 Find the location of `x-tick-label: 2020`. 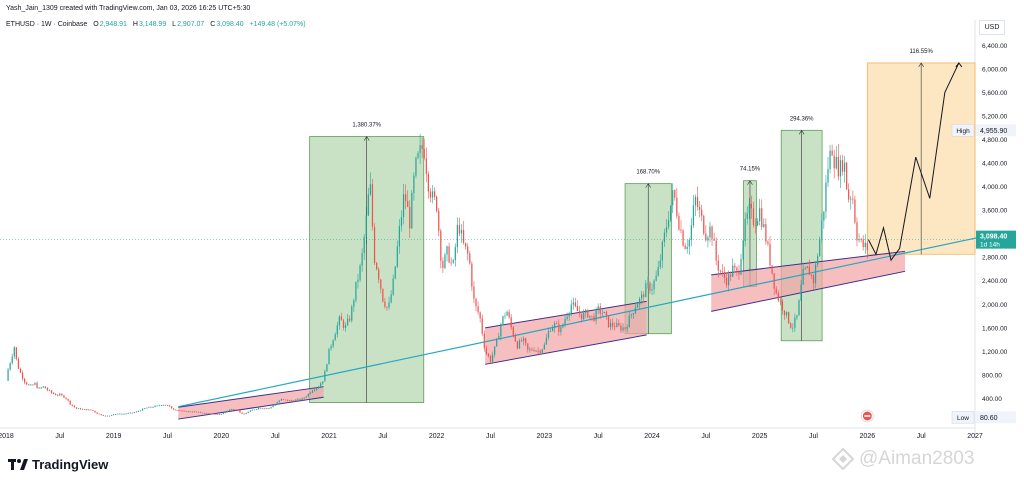

x-tick-label: 2020 is located at coordinates (222, 436).